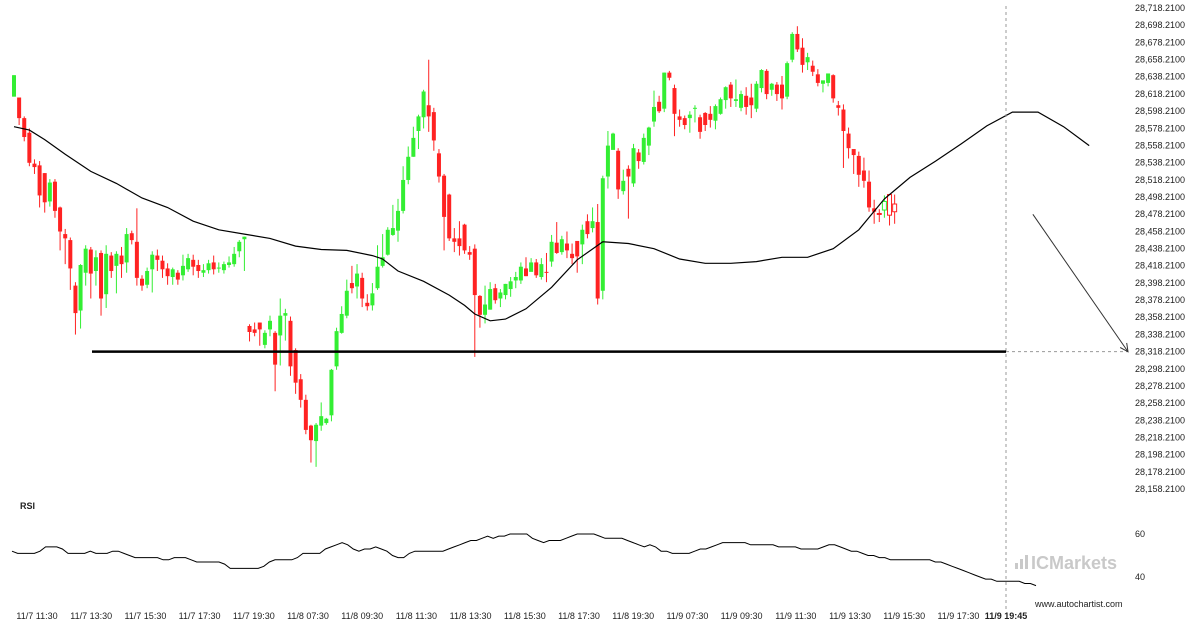 Image resolution: width=1200 pixels, height=630 pixels. What do you see at coordinates (471, 616) in the screenshot?
I see `time-tick-label: 11/8 13:30` at bounding box center [471, 616].